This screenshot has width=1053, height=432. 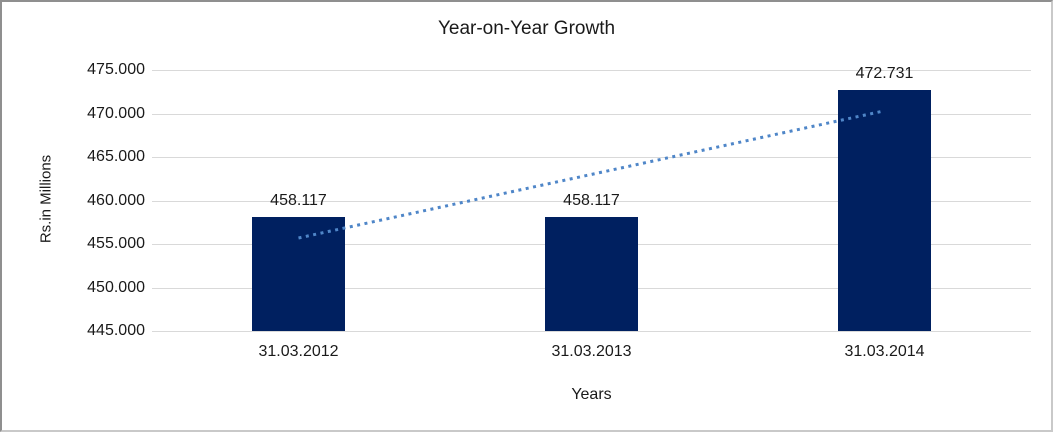 I want to click on y-tick-label: 445.000, so click(x=116, y=330).